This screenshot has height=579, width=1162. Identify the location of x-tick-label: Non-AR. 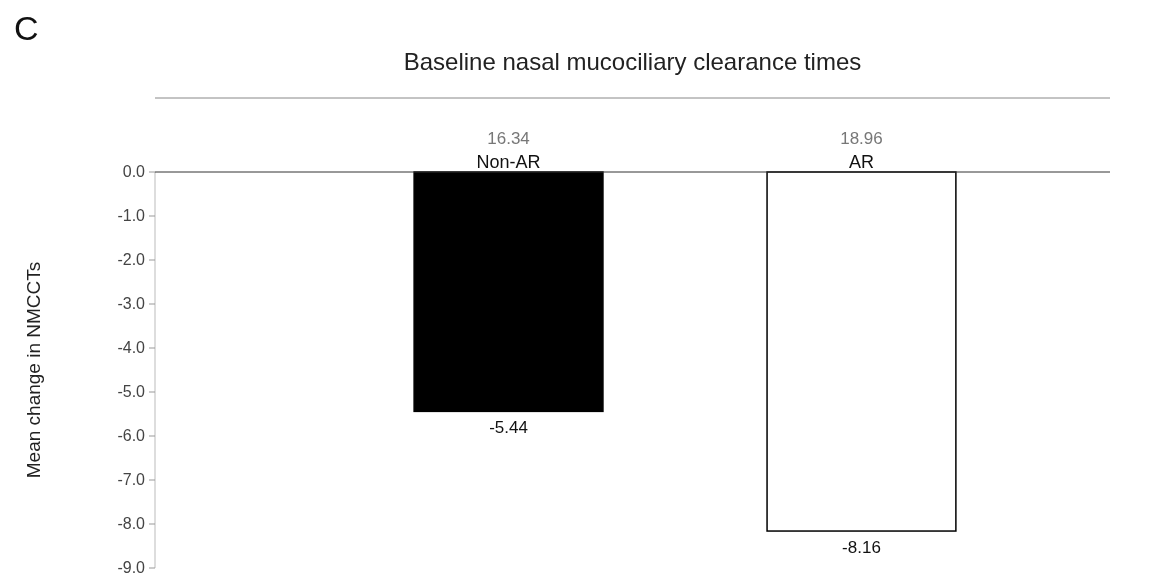
(508, 162).